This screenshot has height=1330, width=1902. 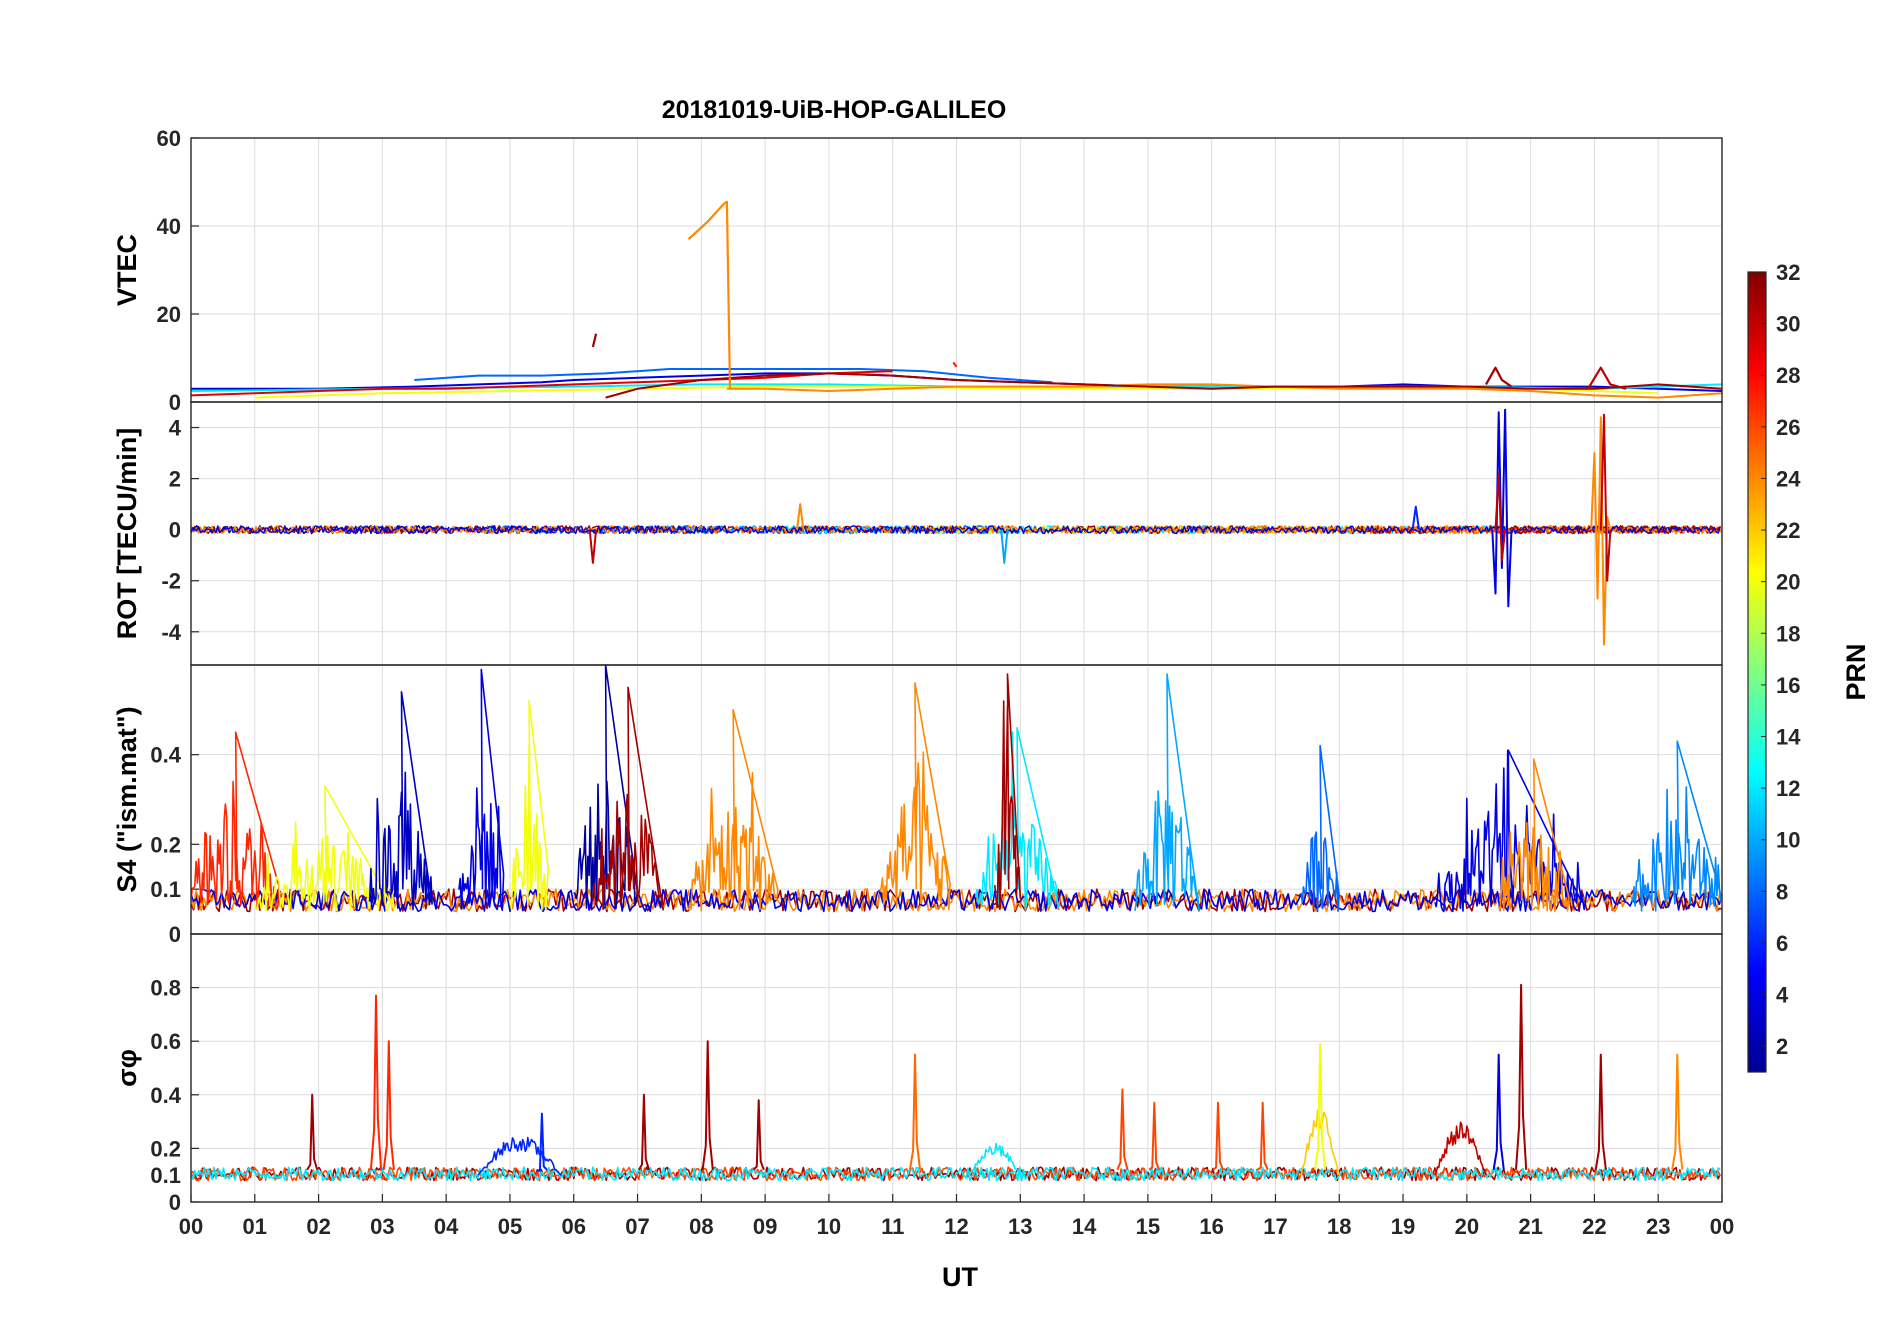 What do you see at coordinates (1788, 478) in the screenshot?
I see `colorbar-tick-label: 24` at bounding box center [1788, 478].